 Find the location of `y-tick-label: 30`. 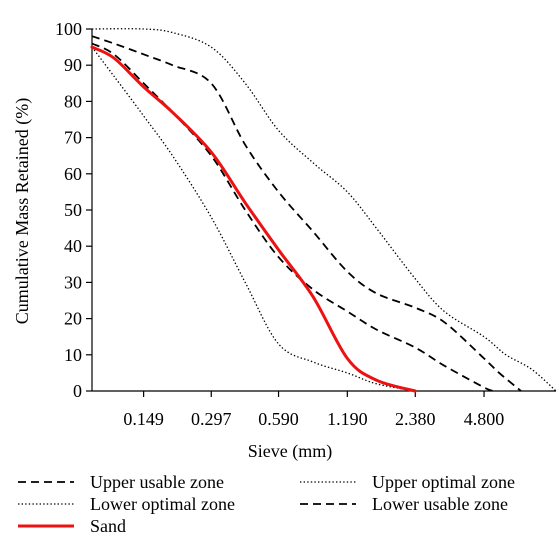

y-tick-label: 30 is located at coordinates (73, 282).